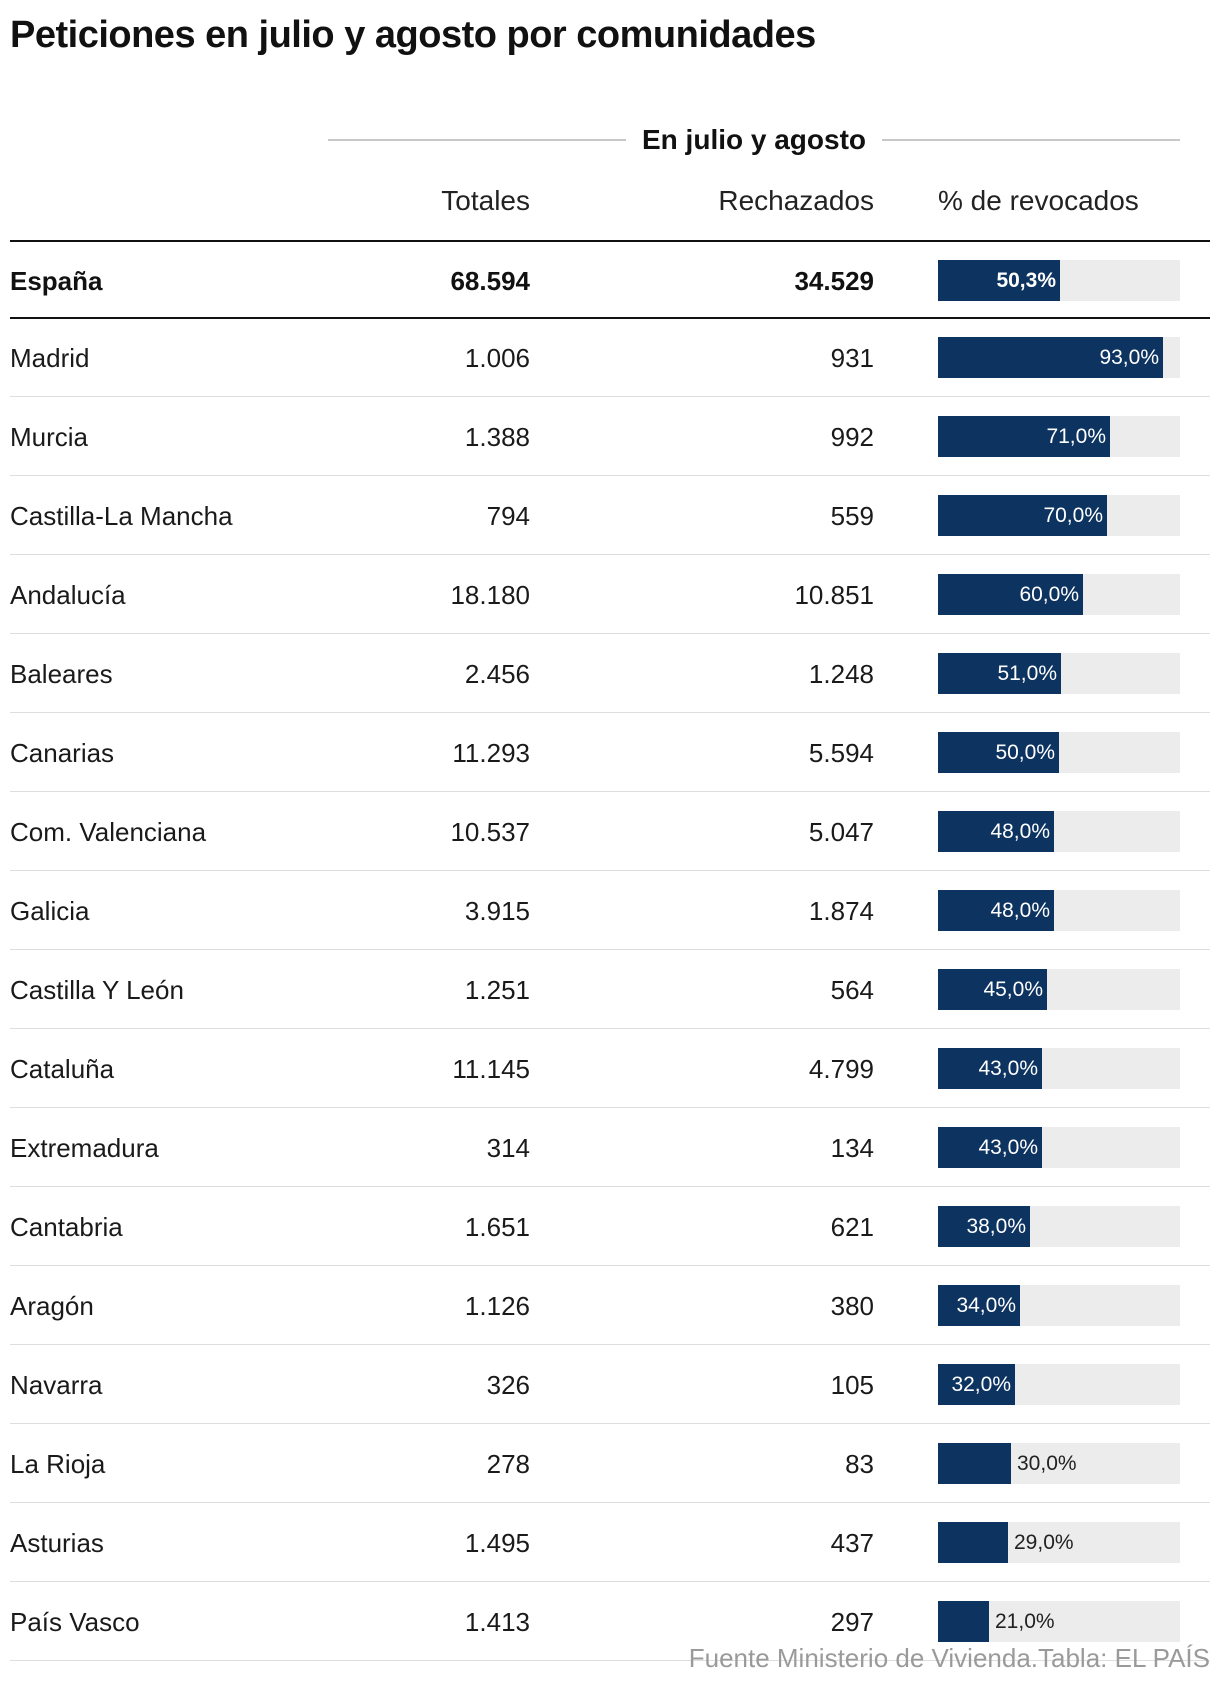  Describe the element at coordinates (508, 1385) in the screenshot. I see `row-totales: 326` at that location.